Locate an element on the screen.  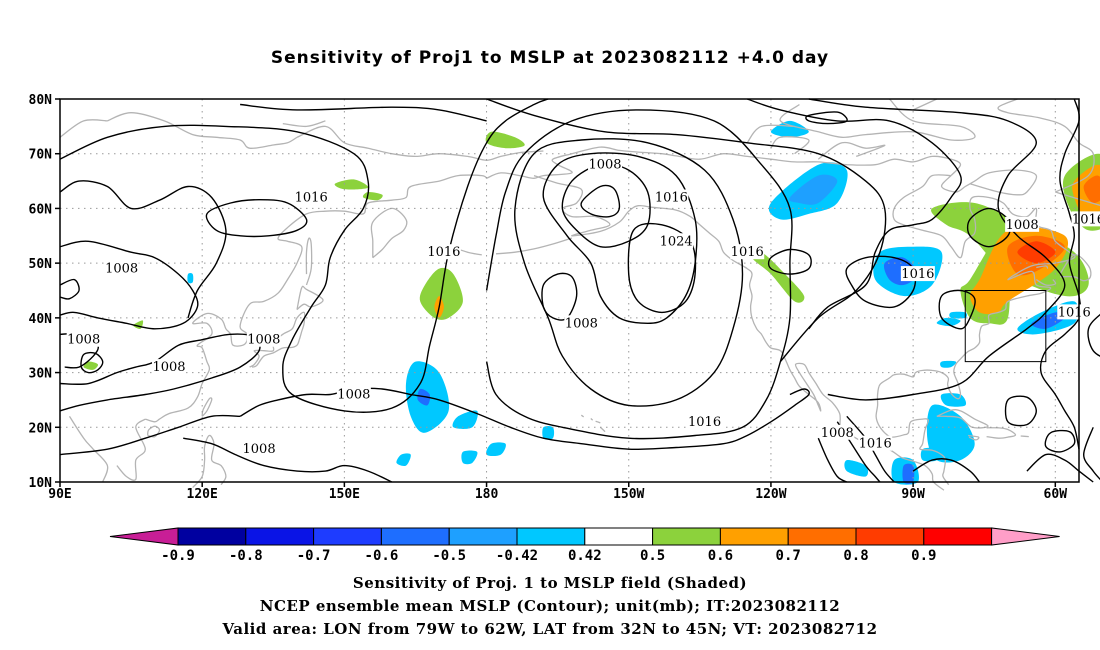
colorbar-label: -0.8 is located at coordinates (246, 556).